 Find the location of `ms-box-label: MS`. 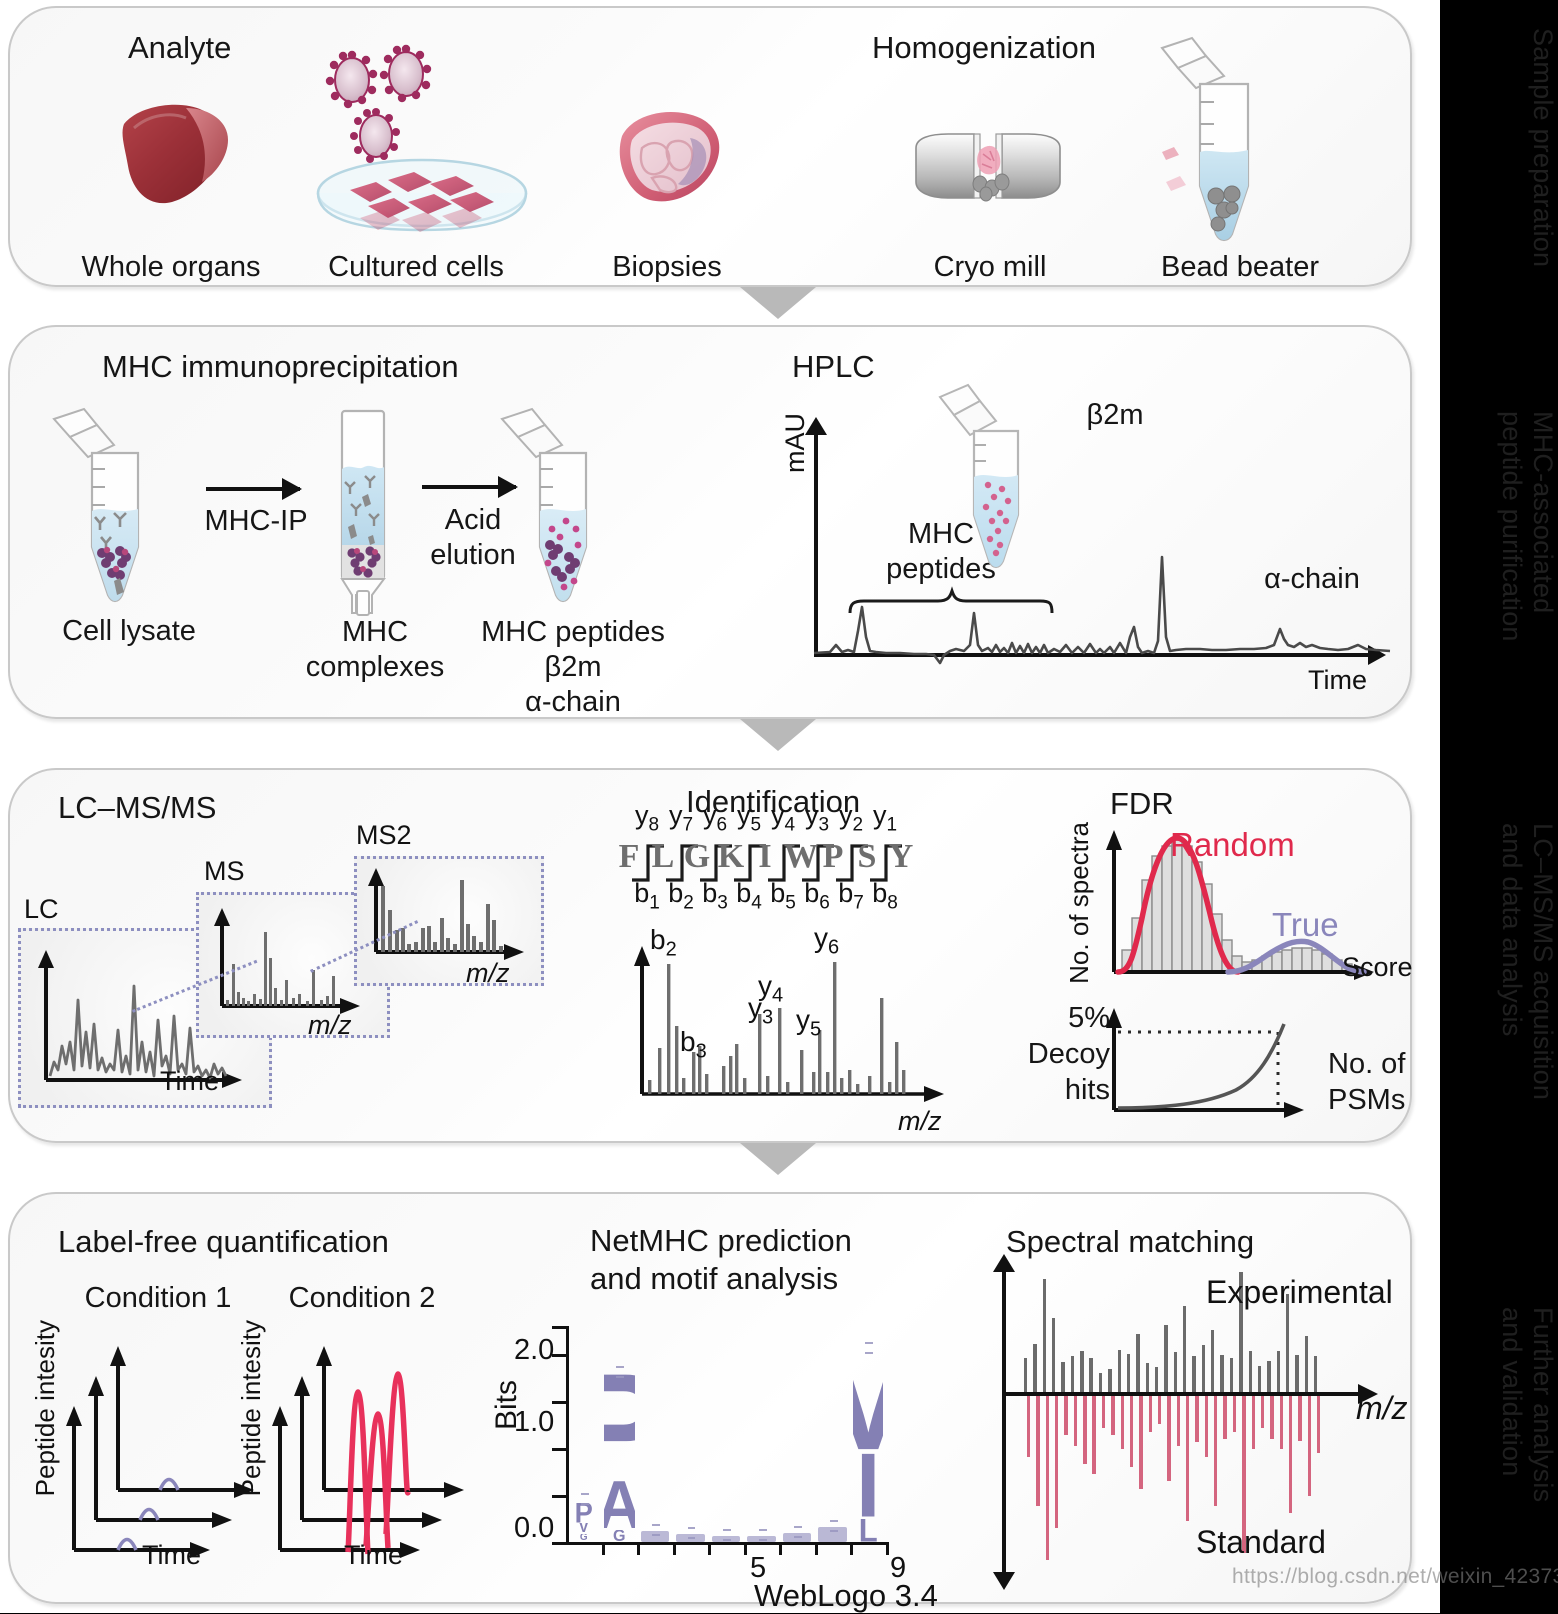

ms-box-label: MS is located at coordinates (224, 871).